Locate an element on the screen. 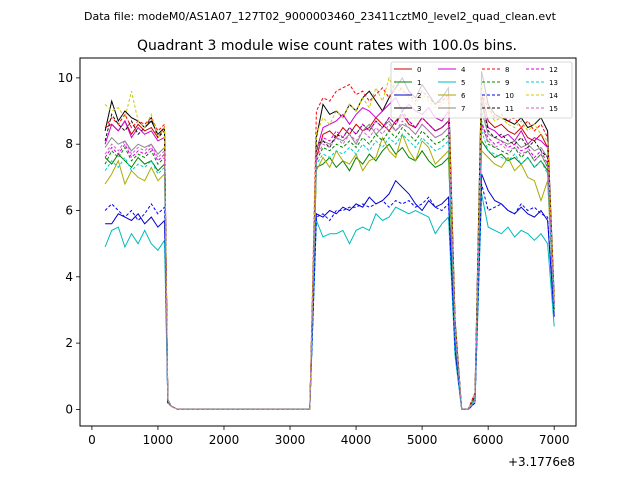  legend-label-13: 13 is located at coordinates (553, 83).